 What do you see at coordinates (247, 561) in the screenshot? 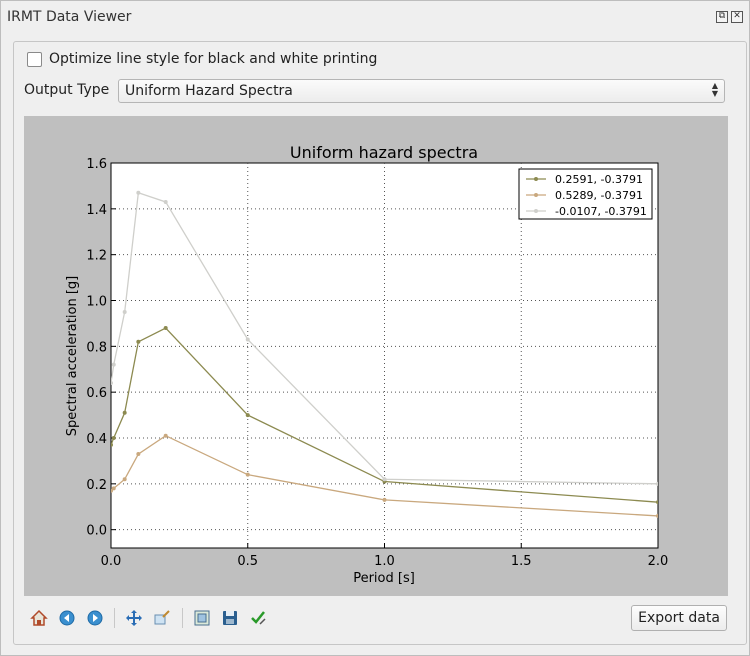
I see `x-tick-label: 0.5` at bounding box center [247, 561].